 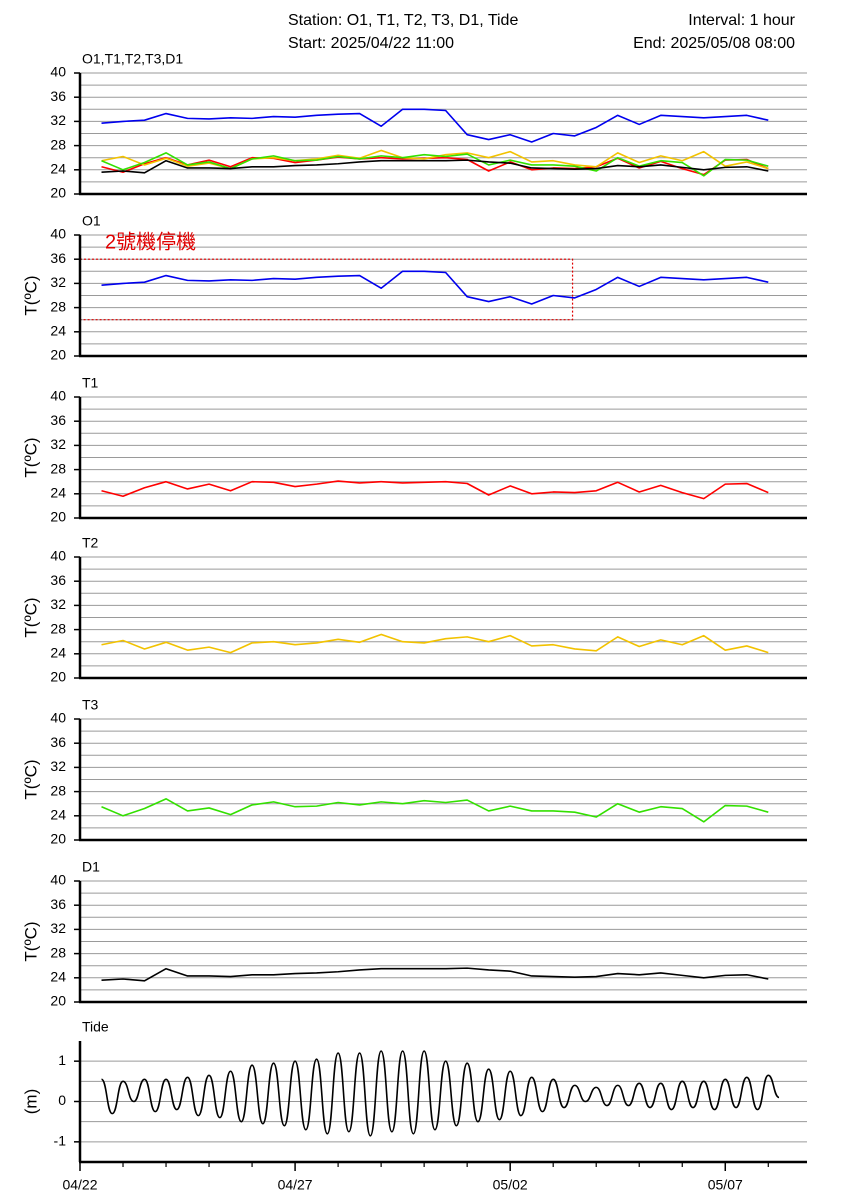 I want to click on y-axis-label: (m), so click(x=30, y=1101).